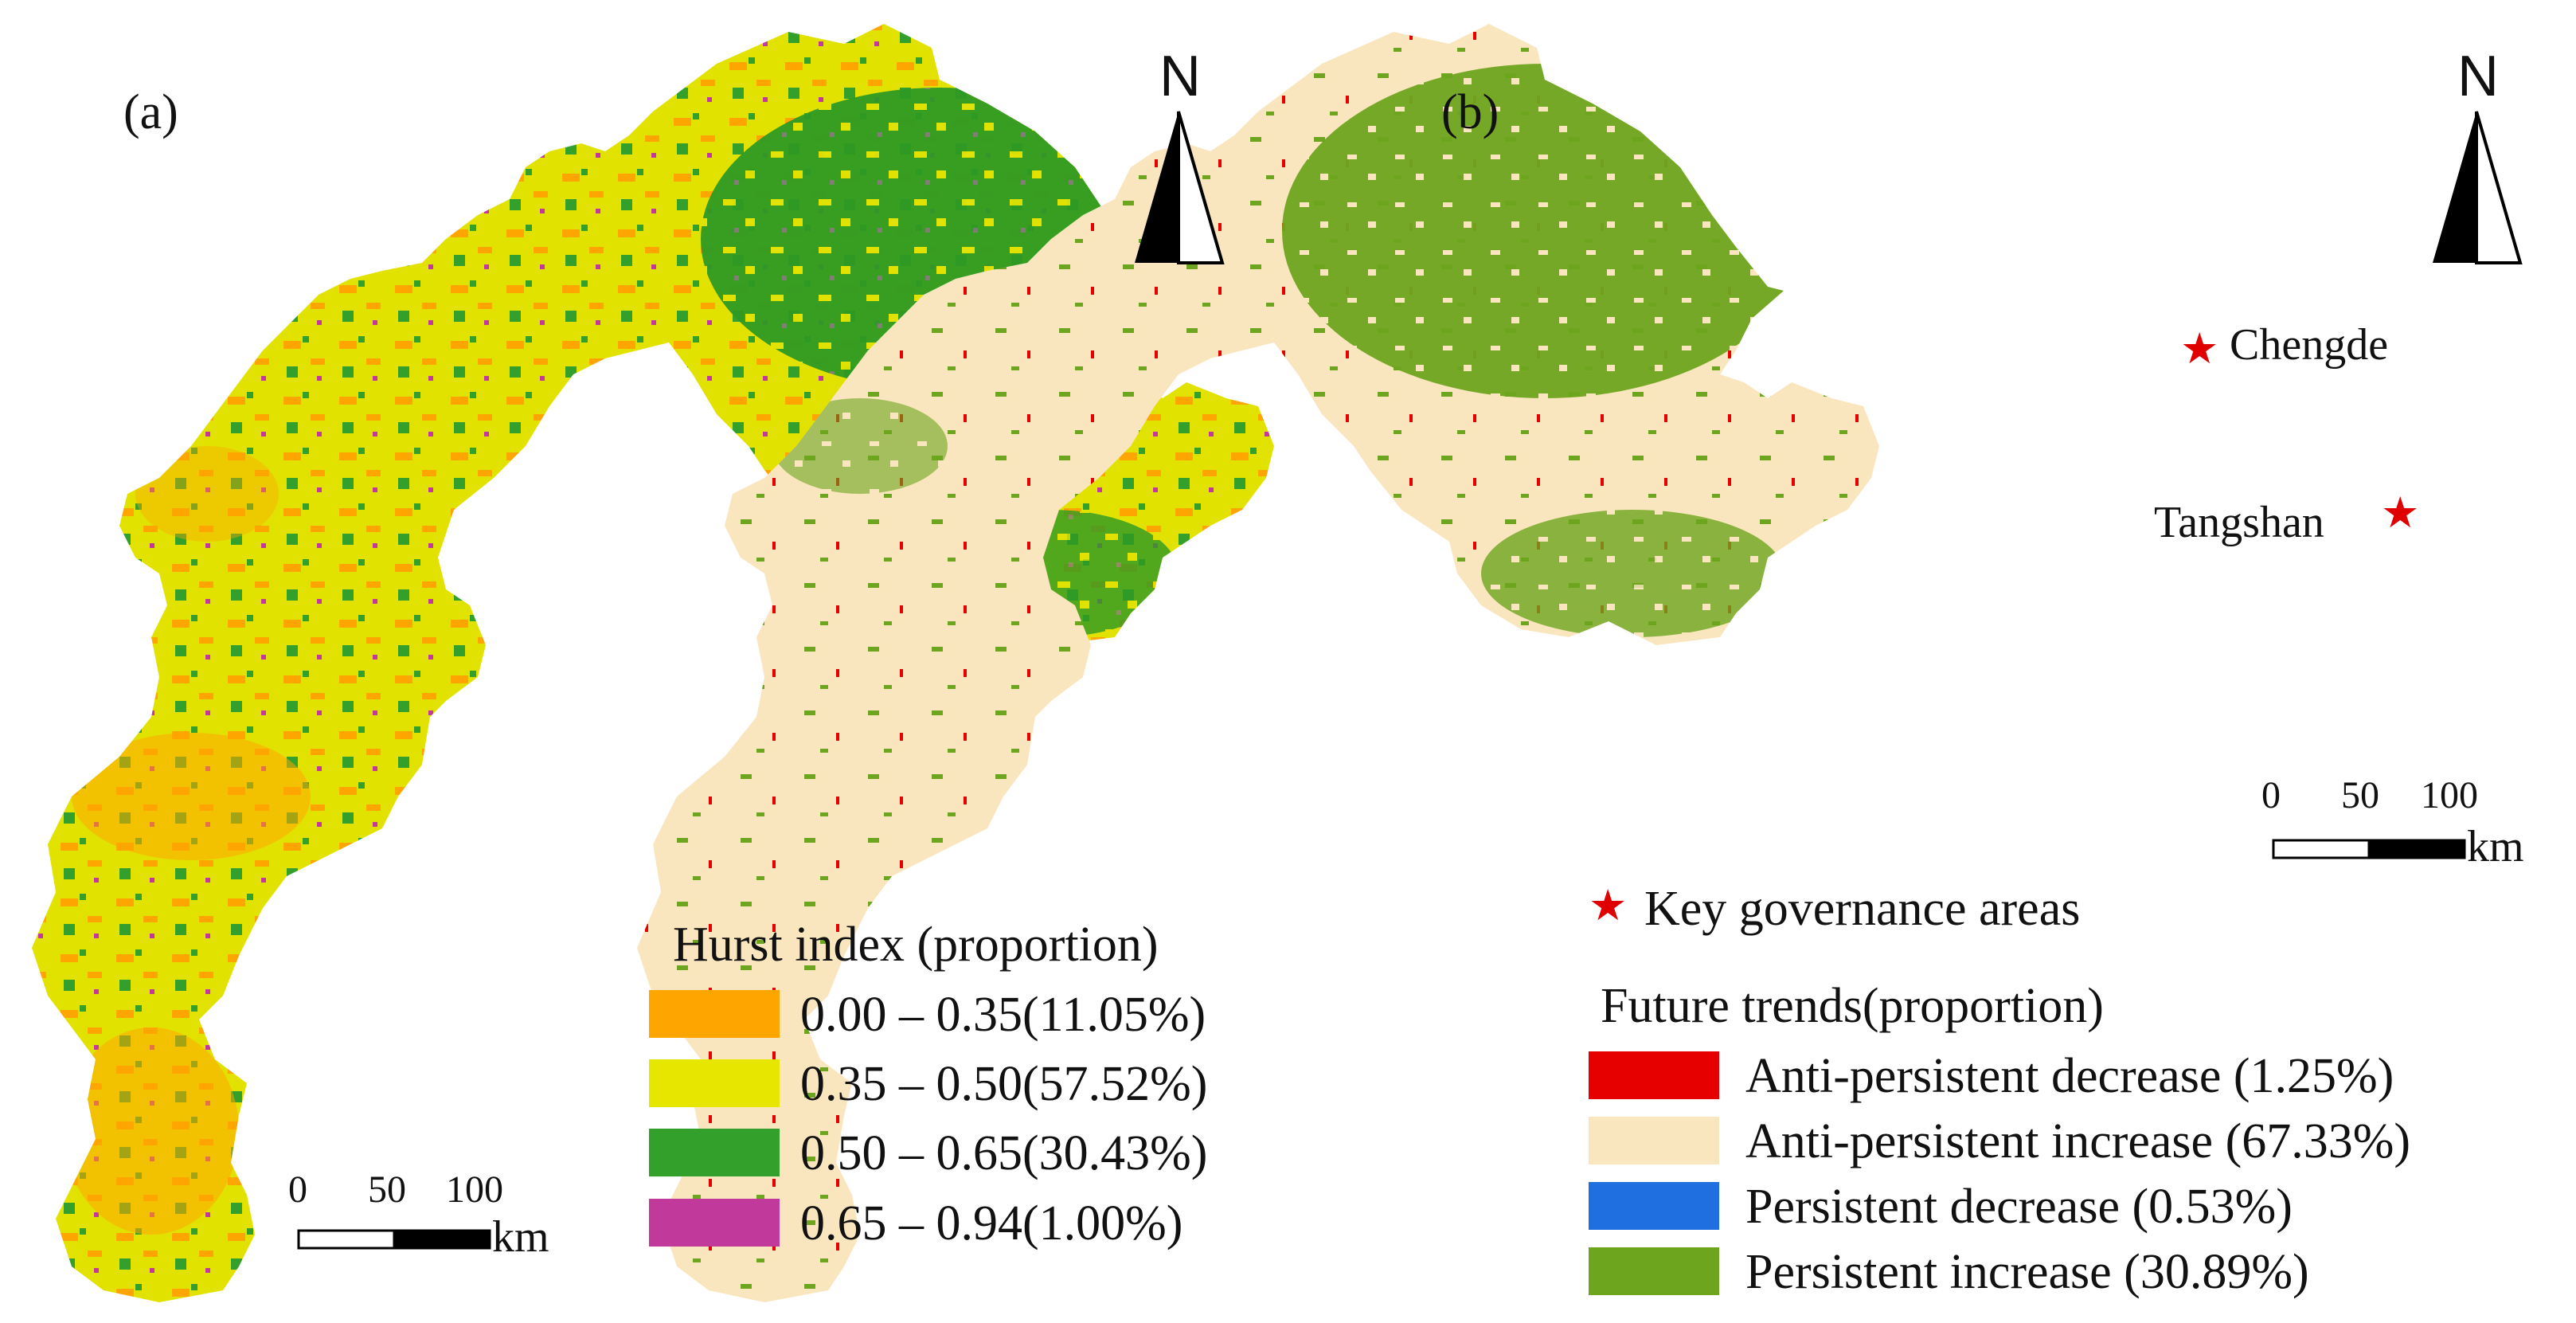 This screenshot has height=1323, width=2576. I want to click on scale-tick-50-a: 50, so click(387, 1189).